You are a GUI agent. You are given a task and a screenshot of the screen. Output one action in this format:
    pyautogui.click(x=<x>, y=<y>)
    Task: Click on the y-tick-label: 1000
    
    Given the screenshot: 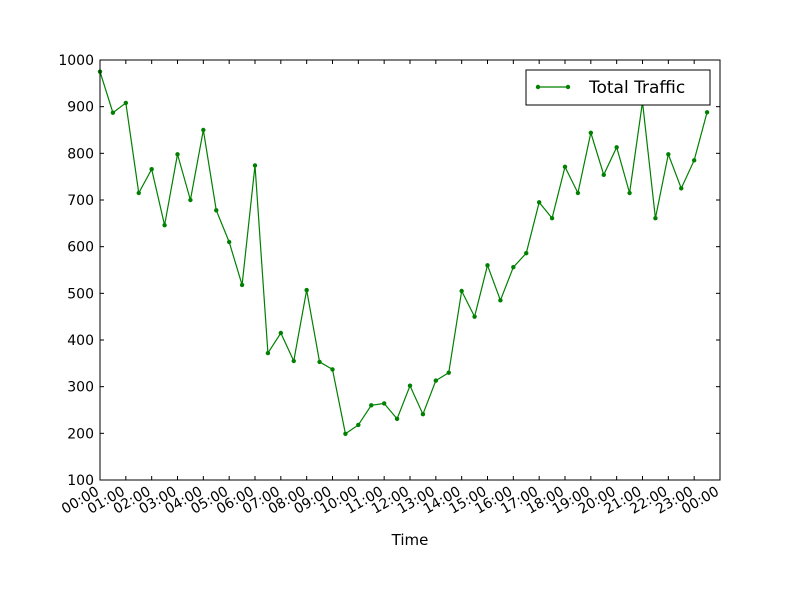 What is the action you would take?
    pyautogui.click(x=76, y=61)
    